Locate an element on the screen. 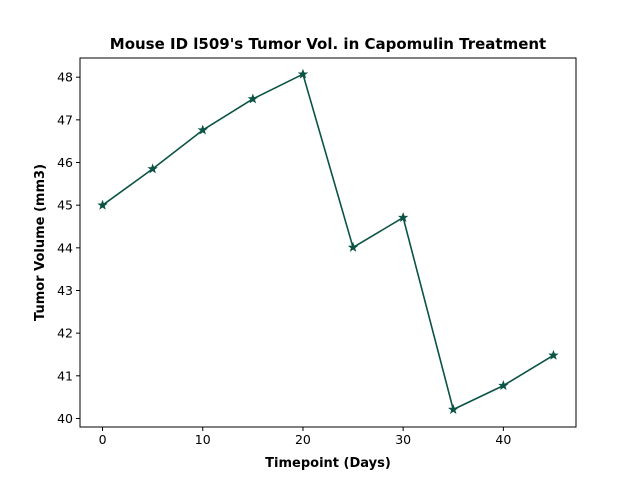 Image resolution: width=640 pixels, height=480 pixels. x-axis-label: Timepoint (Days) is located at coordinates (328, 463).